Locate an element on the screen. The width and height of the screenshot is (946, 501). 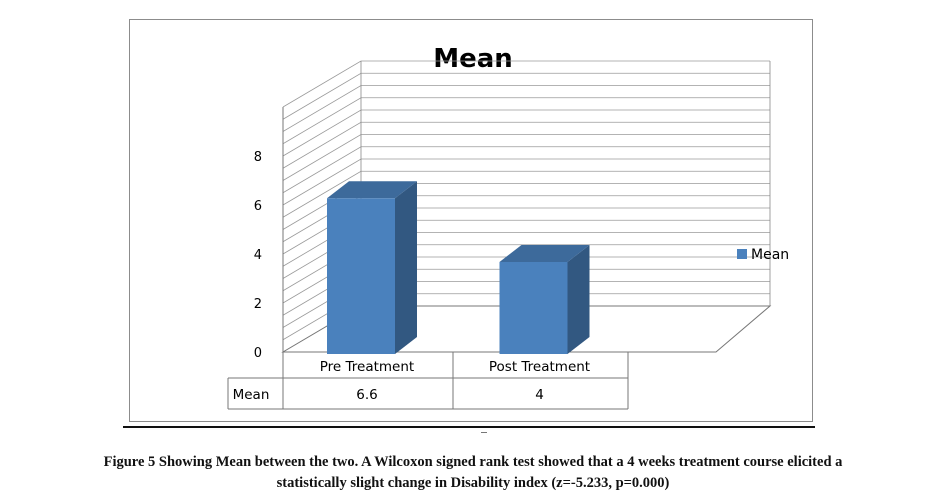
legend: Mean is located at coordinates (763, 255).